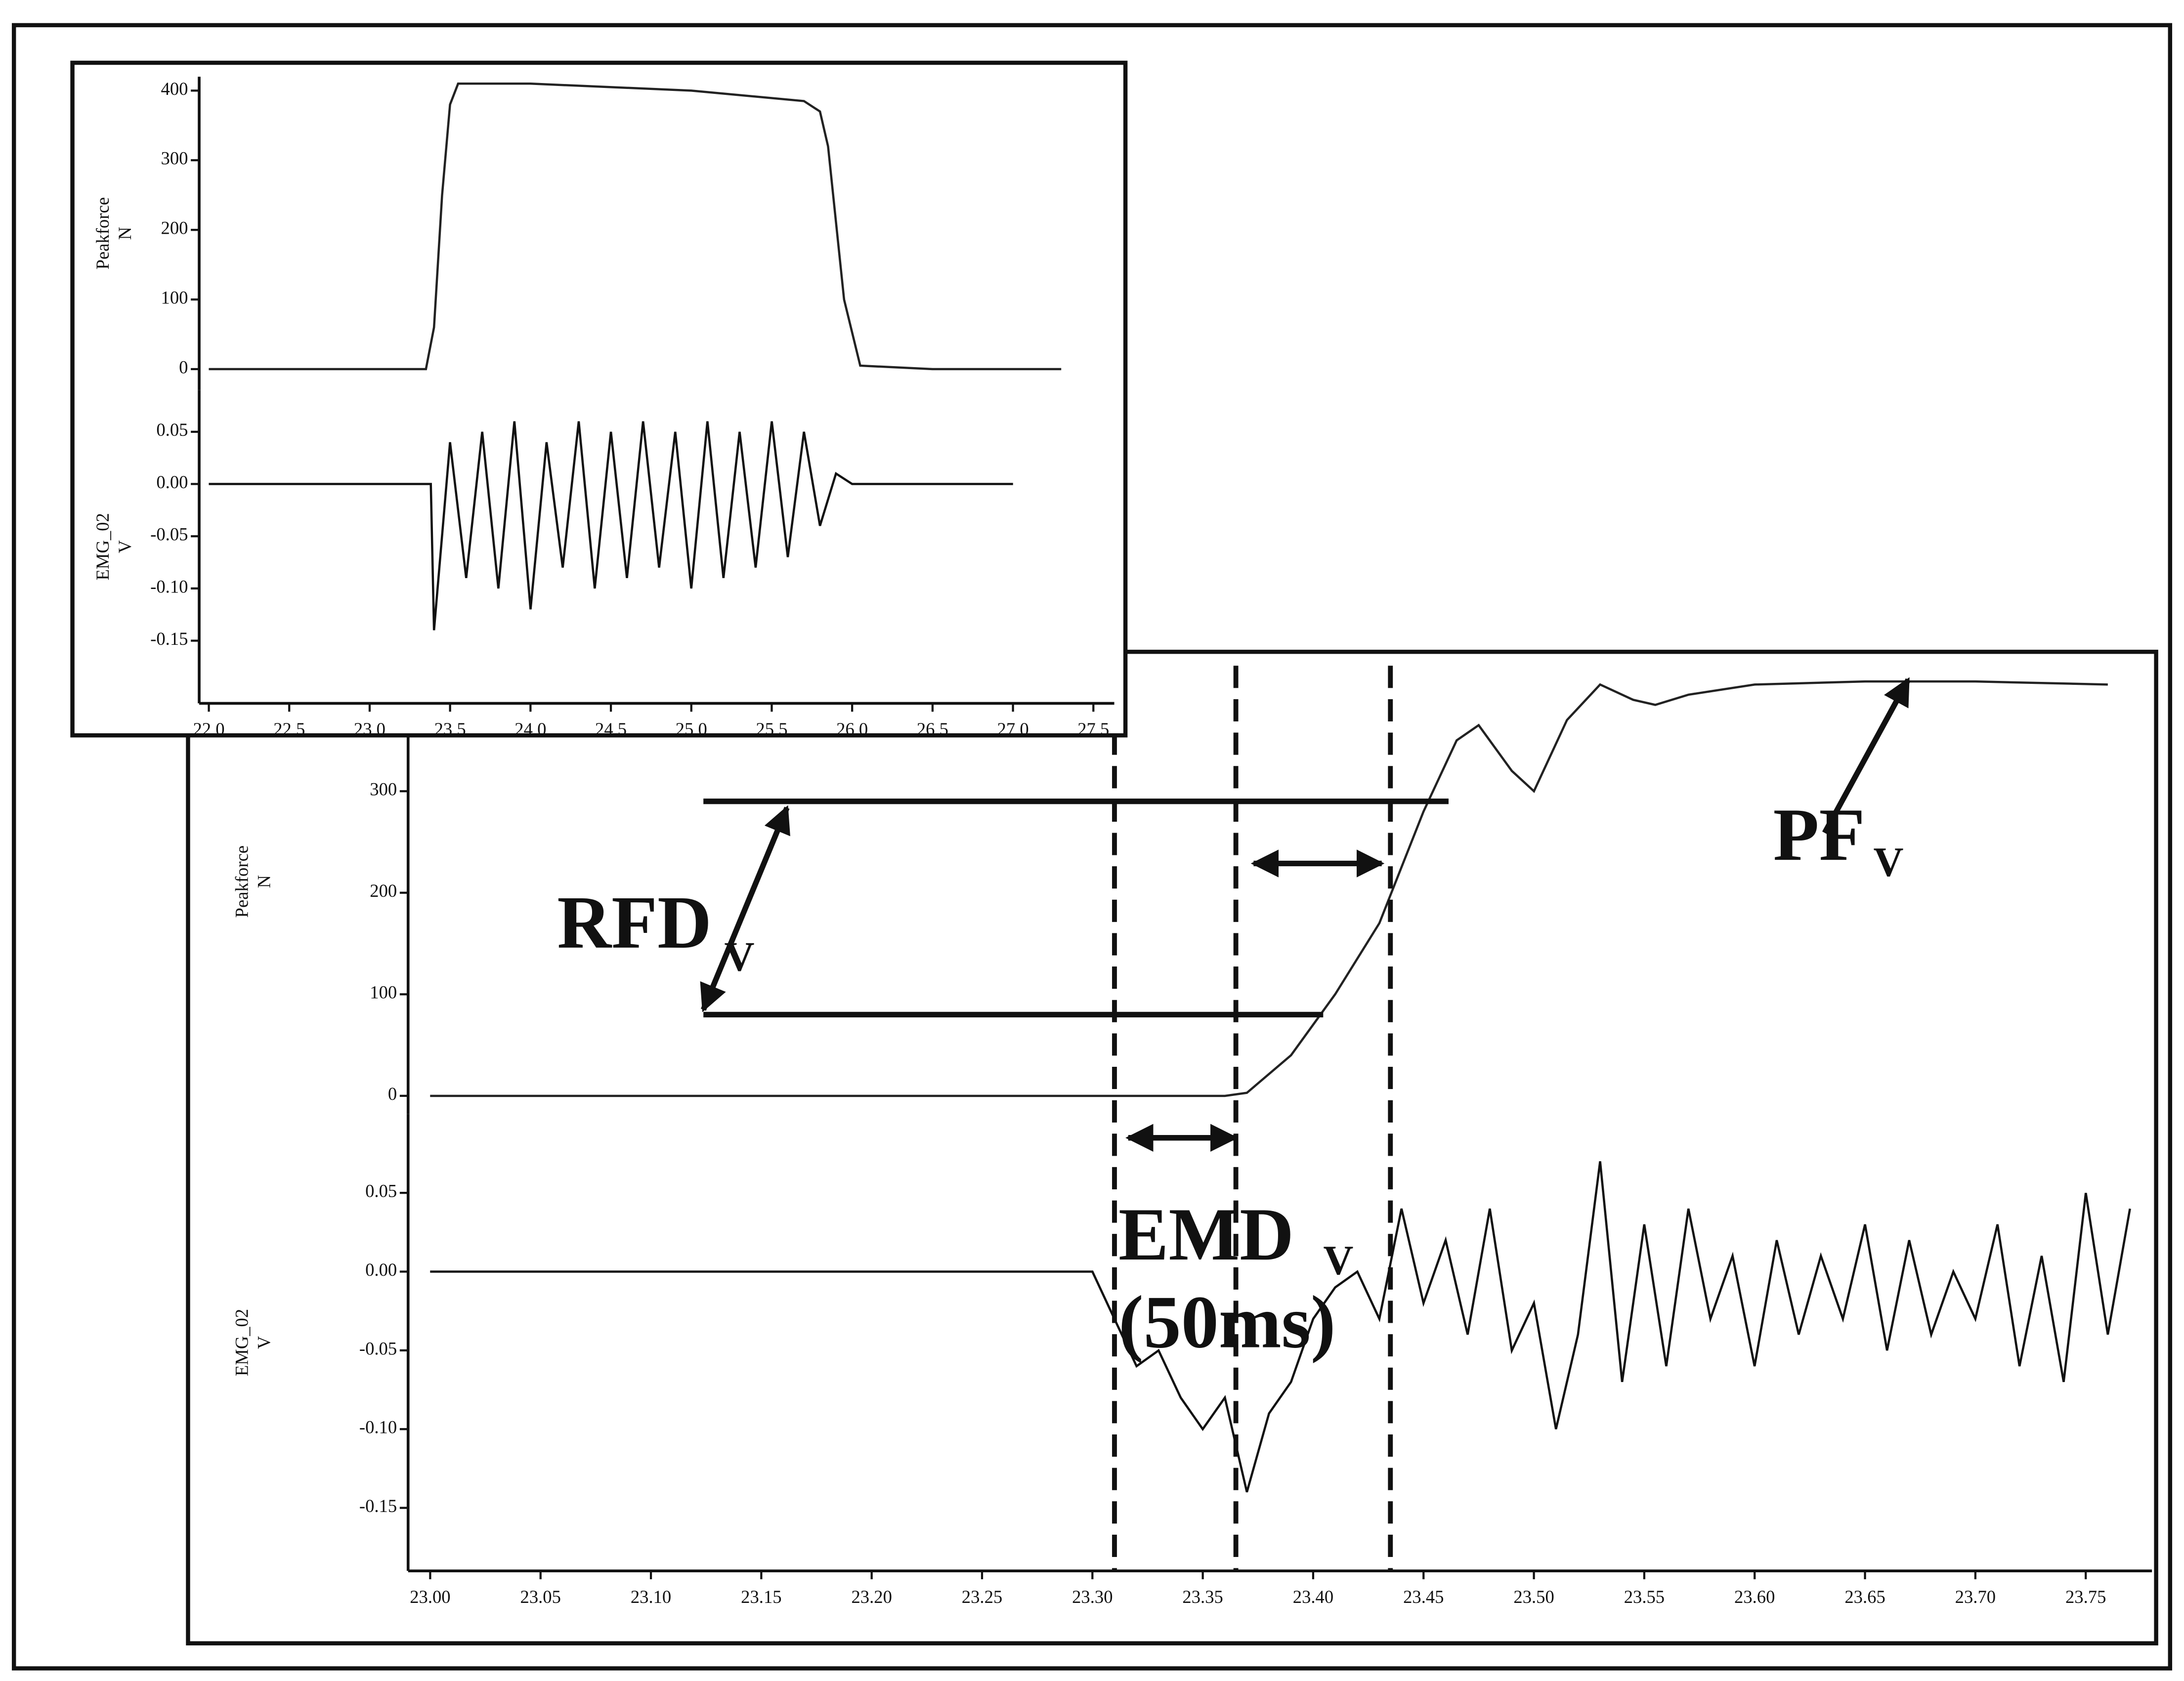 The height and width of the screenshot is (1681, 2184). What do you see at coordinates (1754, 1597) in the screenshot?
I see `x-tick-label: 23.60` at bounding box center [1754, 1597].